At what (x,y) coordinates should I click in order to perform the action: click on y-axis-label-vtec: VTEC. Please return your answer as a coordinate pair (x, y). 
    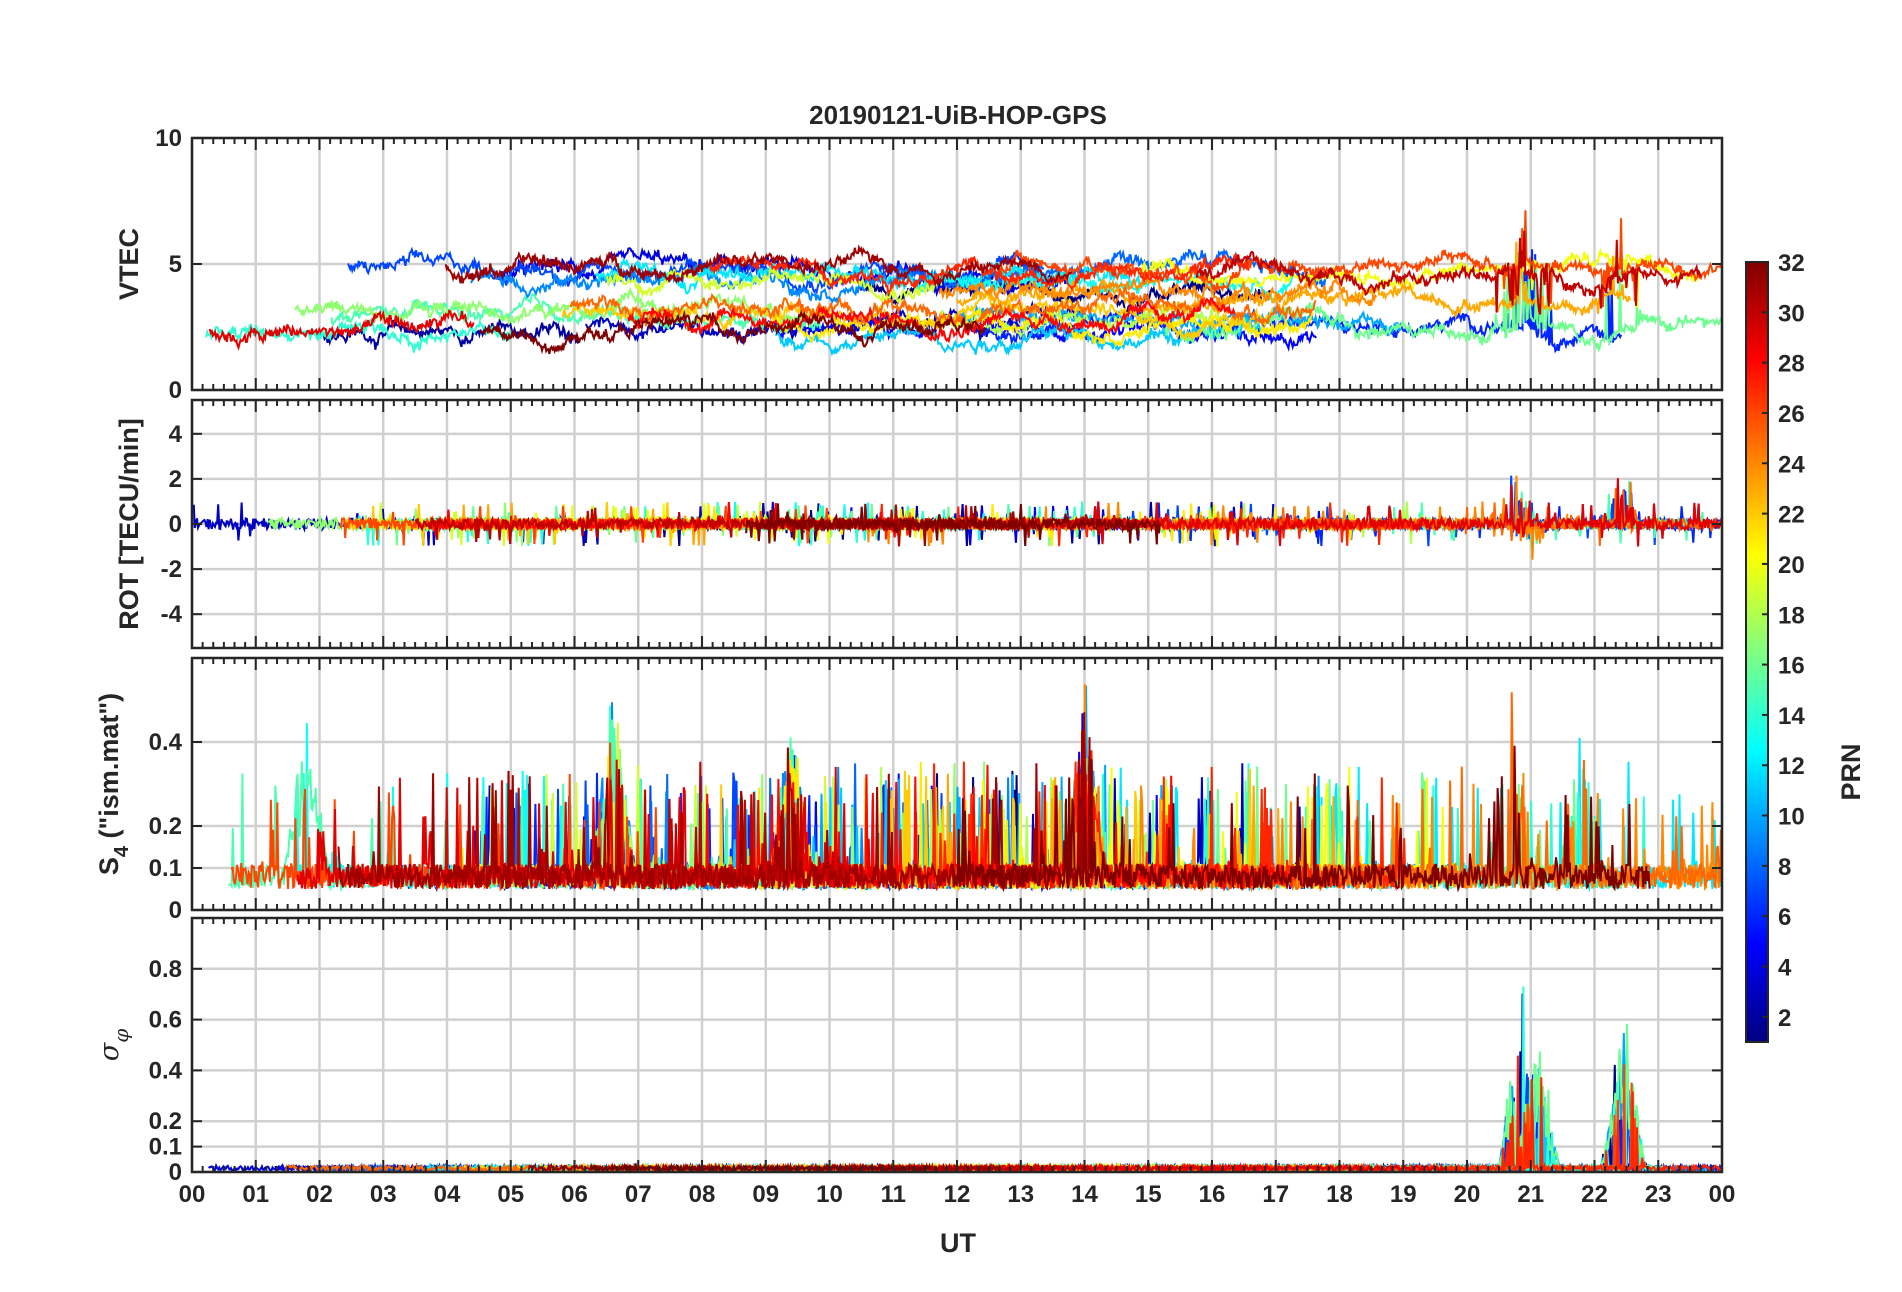
    Looking at the image, I should click on (129, 264).